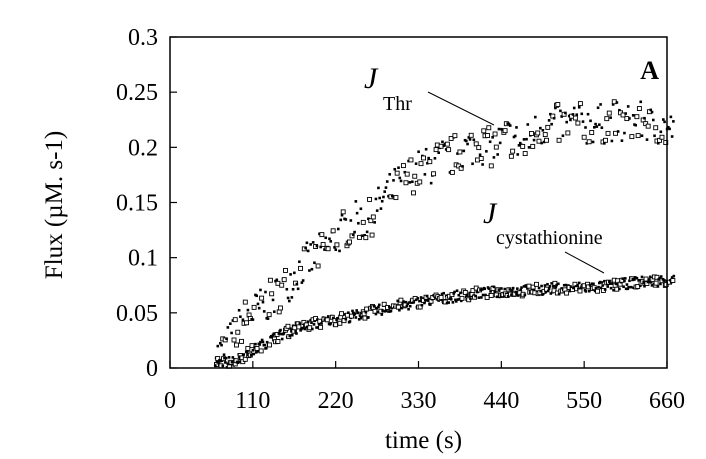  Describe the element at coordinates (584, 401) in the screenshot. I see `x-tick-label: 550` at that location.